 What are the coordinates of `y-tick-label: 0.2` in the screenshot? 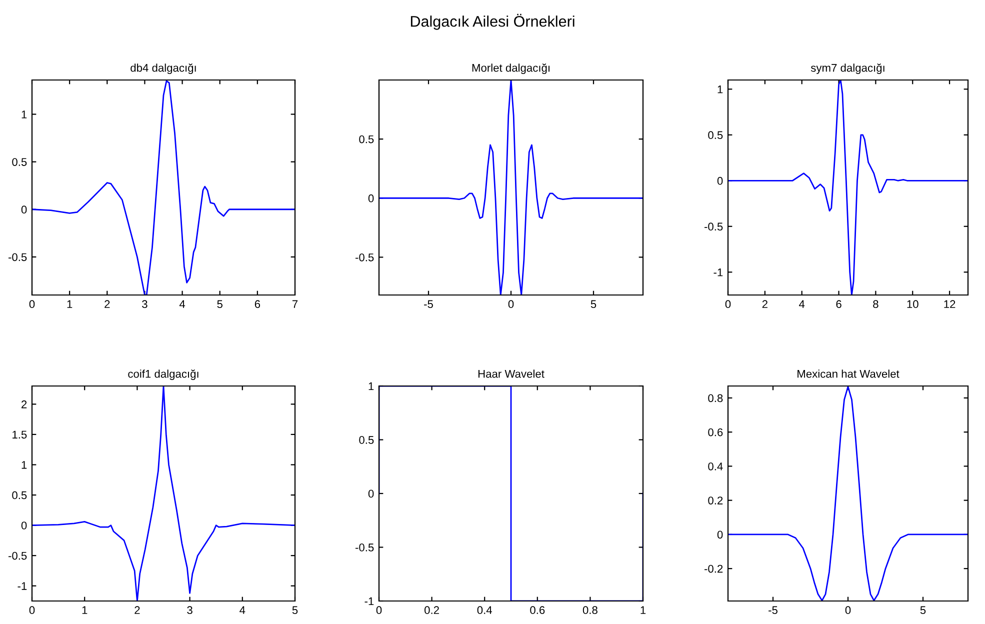 It's located at (715, 500).